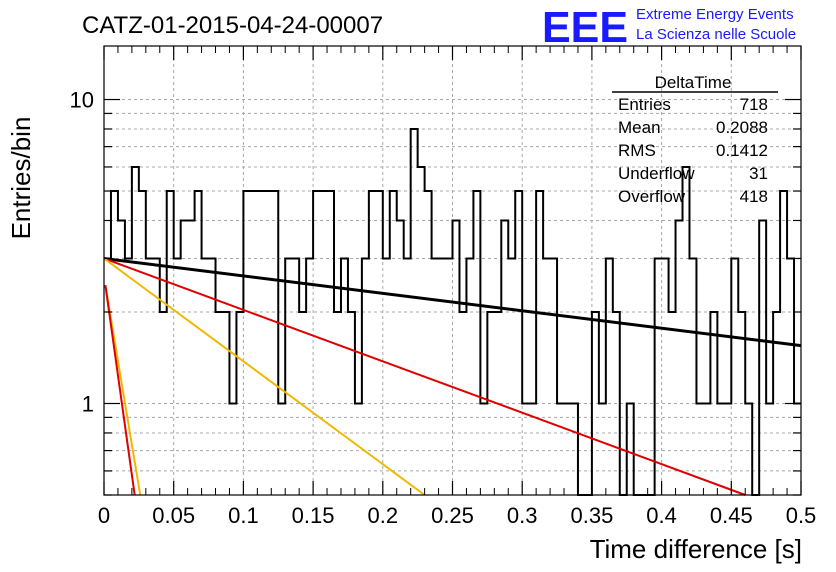 The height and width of the screenshot is (572, 836). I want to click on logo-line-2: La Scienza nelle Scuole, so click(716, 34).